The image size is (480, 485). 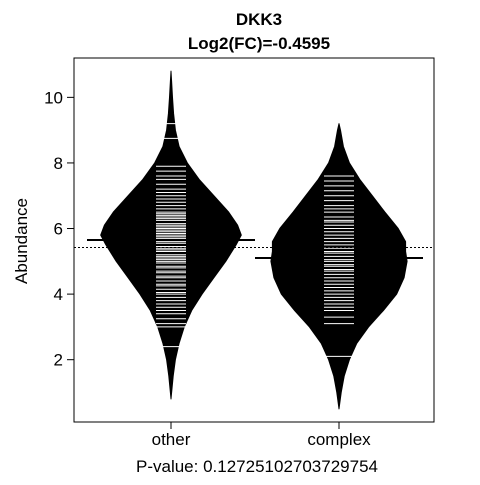 I want to click on y-axis-label: Abundance, so click(x=21, y=241).